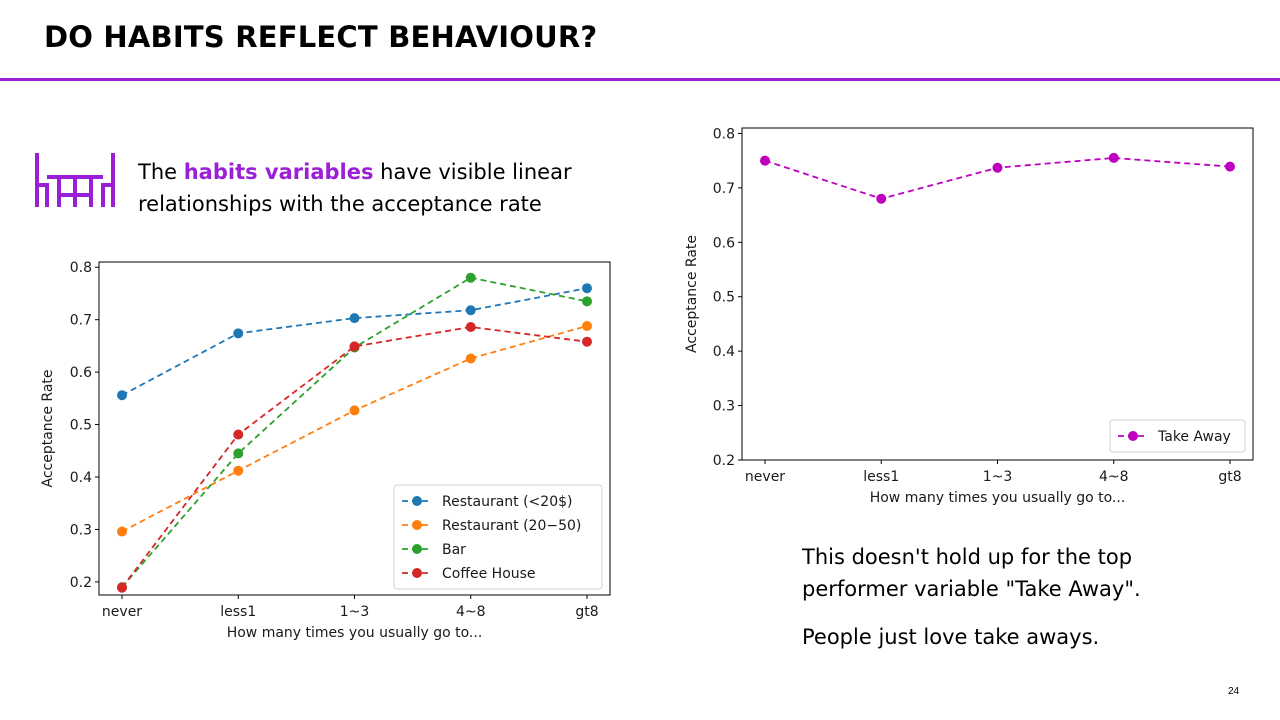  Describe the element at coordinates (321, 37) in the screenshot. I see `slide-title: DO HABITS REFLECT BEHAVIOUR?` at that location.